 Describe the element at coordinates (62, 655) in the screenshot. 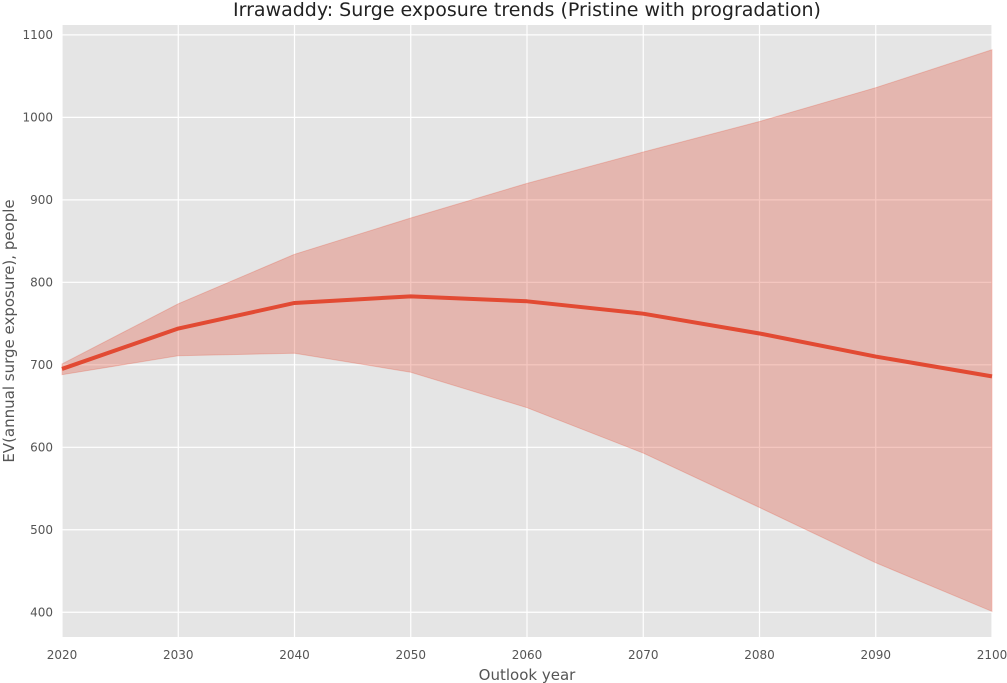

I see `x-tick-label: 2020` at that location.